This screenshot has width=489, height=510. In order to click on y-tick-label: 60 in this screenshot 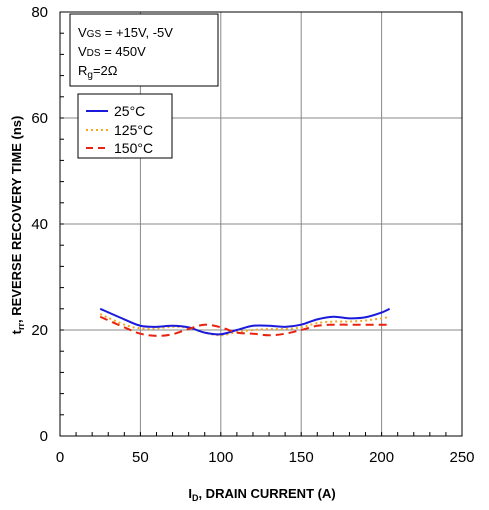, I will do `click(39, 118)`.